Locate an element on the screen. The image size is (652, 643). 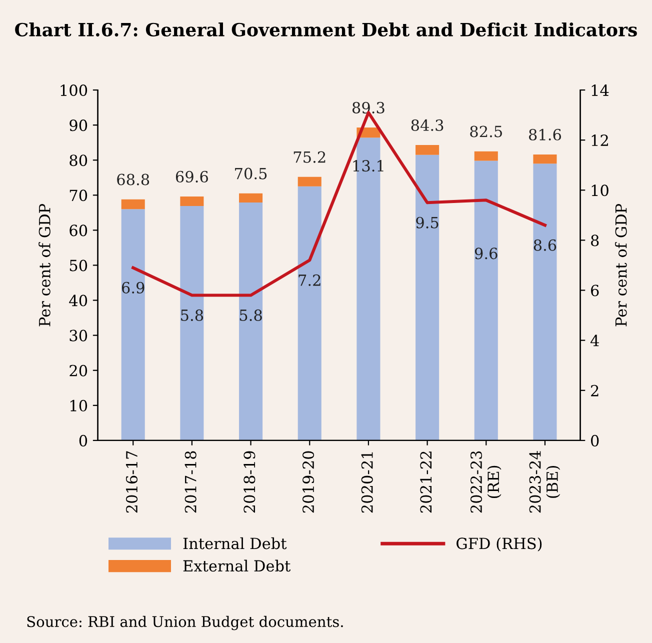
y2-tick-label: 4 is located at coordinates (594, 340).